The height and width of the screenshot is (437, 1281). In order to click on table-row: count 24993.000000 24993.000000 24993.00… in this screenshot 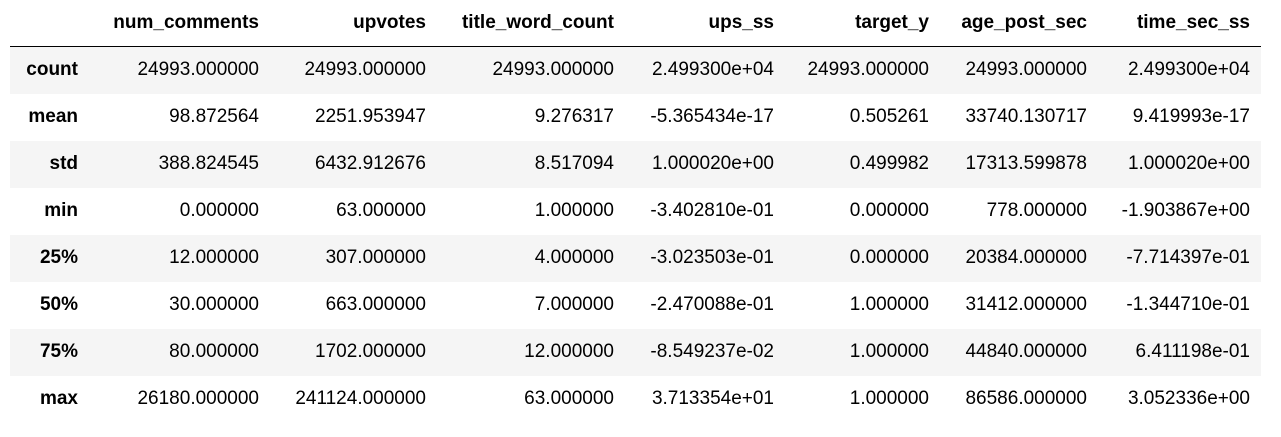, I will do `click(635, 70)`.